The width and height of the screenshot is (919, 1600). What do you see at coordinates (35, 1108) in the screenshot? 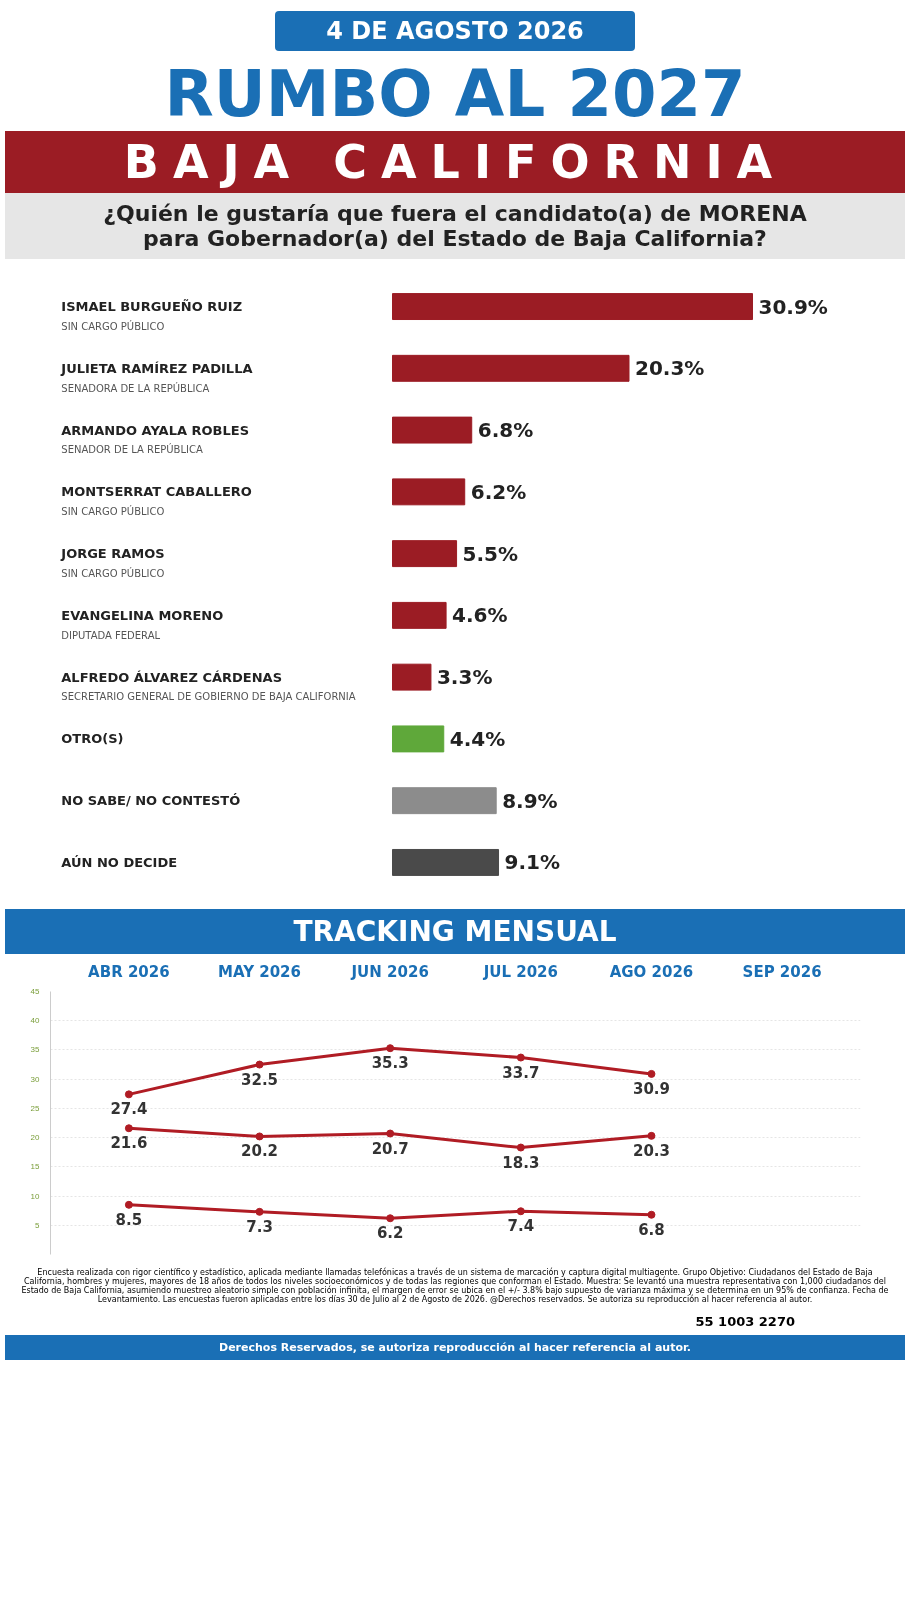
I see `y-tick-label: 25` at bounding box center [35, 1108].